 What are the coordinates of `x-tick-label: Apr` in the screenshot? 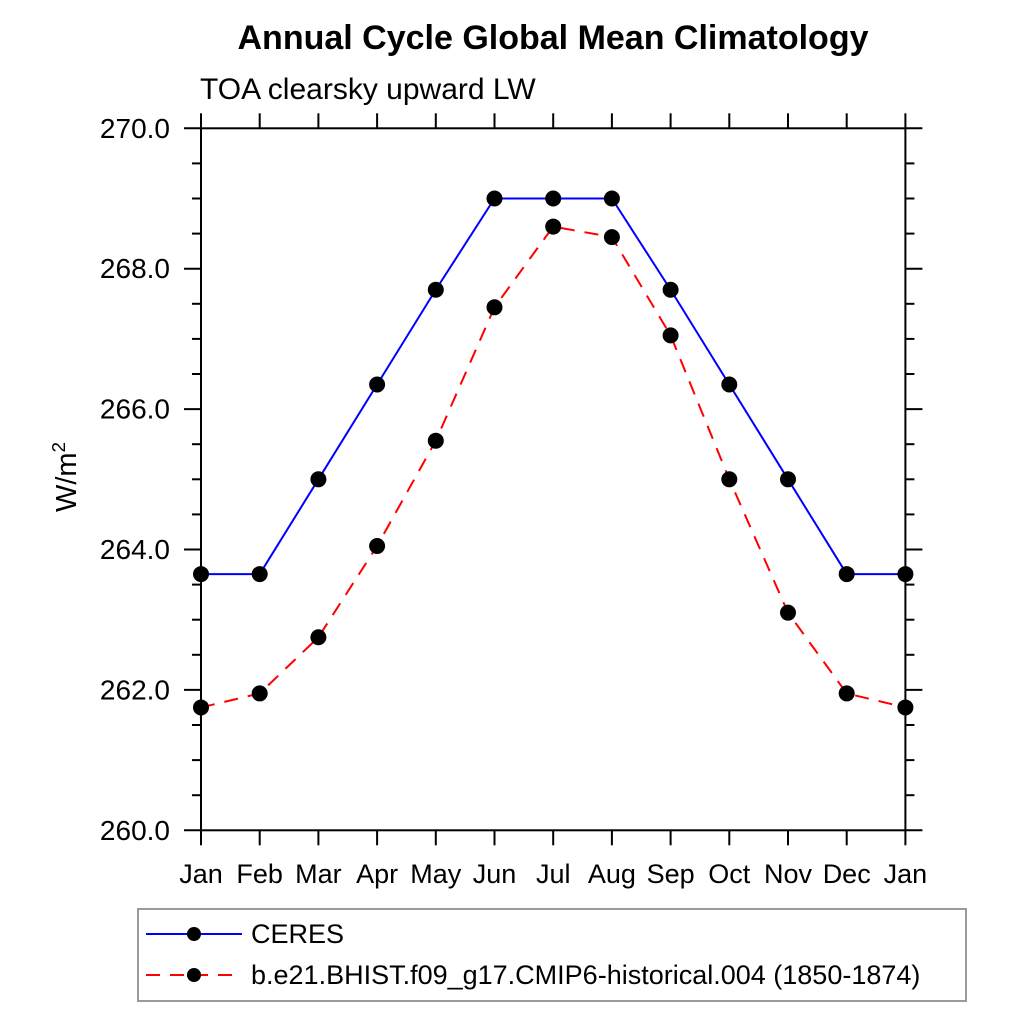 It's located at (377, 874).